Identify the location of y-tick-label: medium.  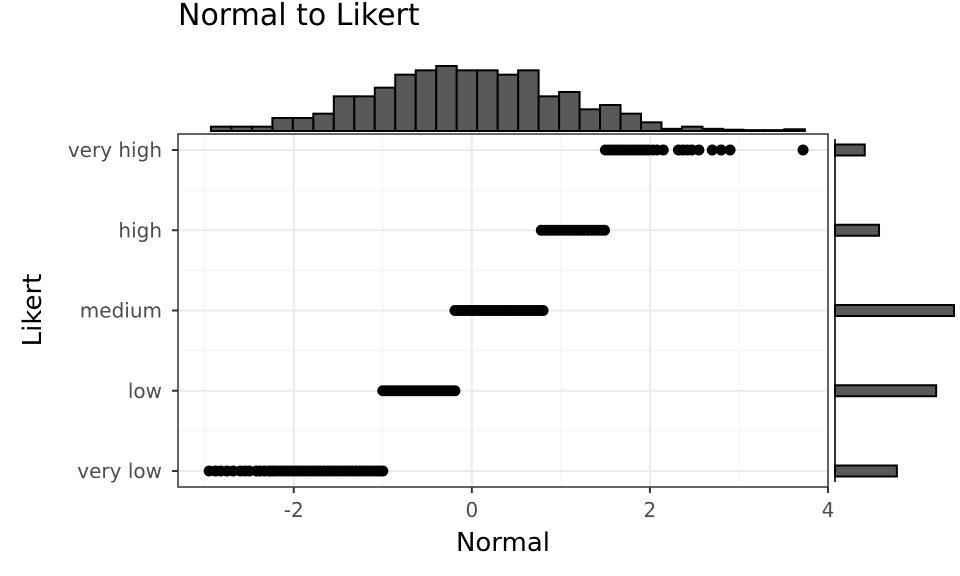
(121, 311).